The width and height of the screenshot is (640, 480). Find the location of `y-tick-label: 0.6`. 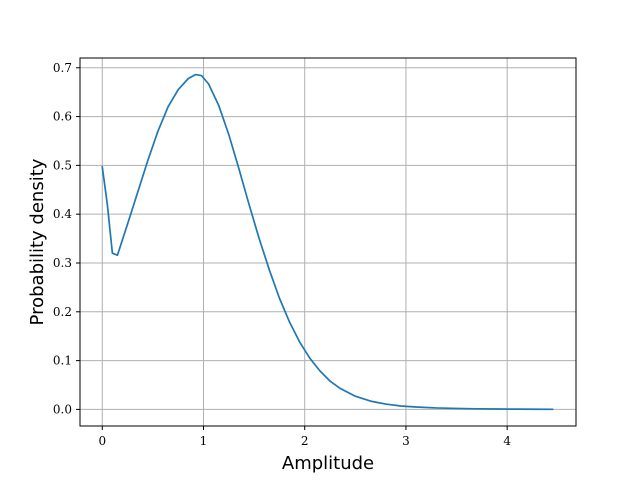

y-tick-label: 0.6 is located at coordinates (62, 117).